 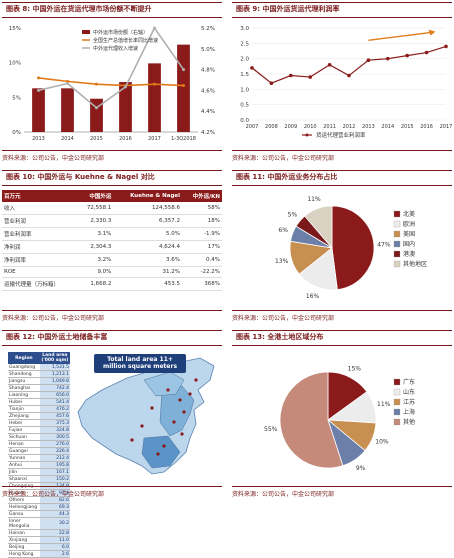 What do you see at coordinates (95, 221) in the screenshot?
I see `table-cell: 2,330.3` at bounding box center [95, 221].